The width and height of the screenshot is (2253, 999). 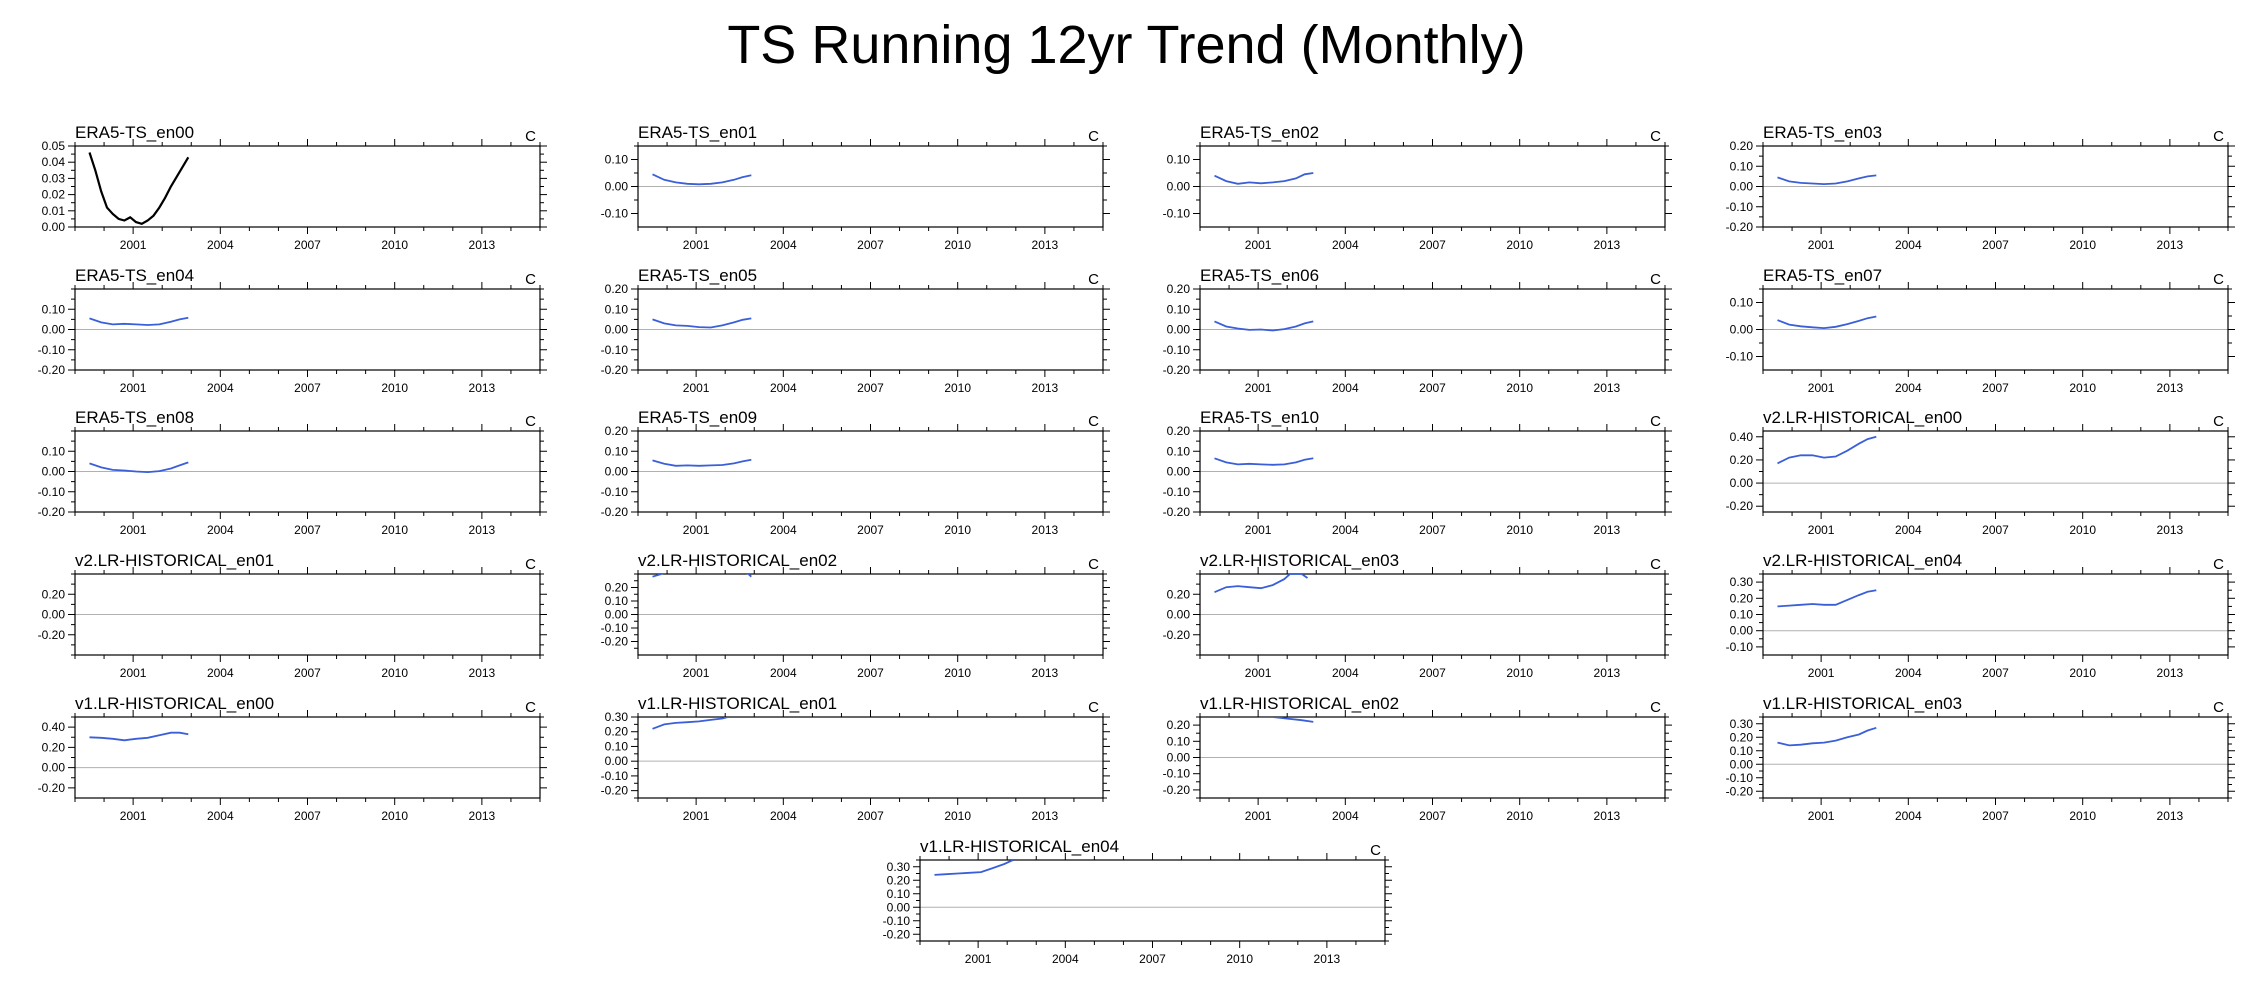 What do you see at coordinates (139, 736) in the screenshot?
I see `series-line-v1.LR-HISTORICAL_en00` at bounding box center [139, 736].